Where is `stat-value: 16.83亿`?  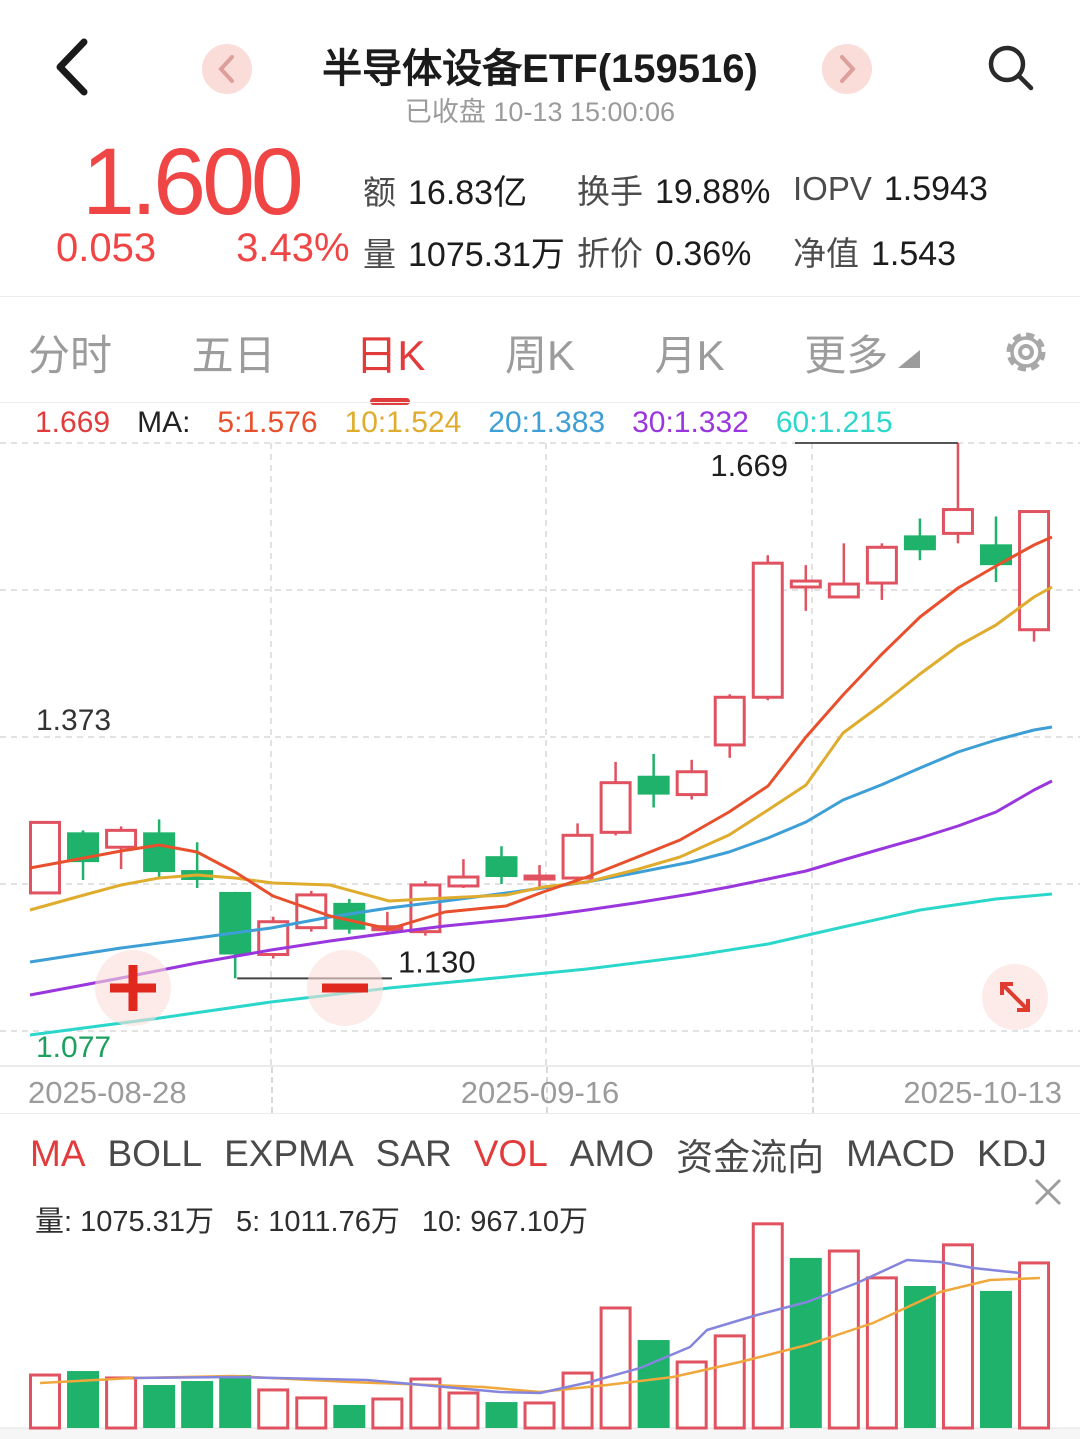 stat-value: 16.83亿 is located at coordinates (468, 192).